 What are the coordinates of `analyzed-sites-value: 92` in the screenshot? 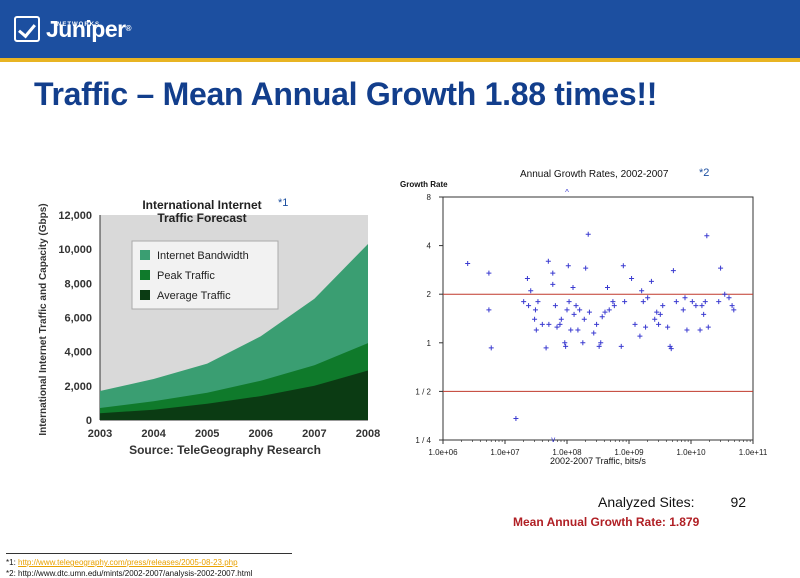 It's located at (738, 502).